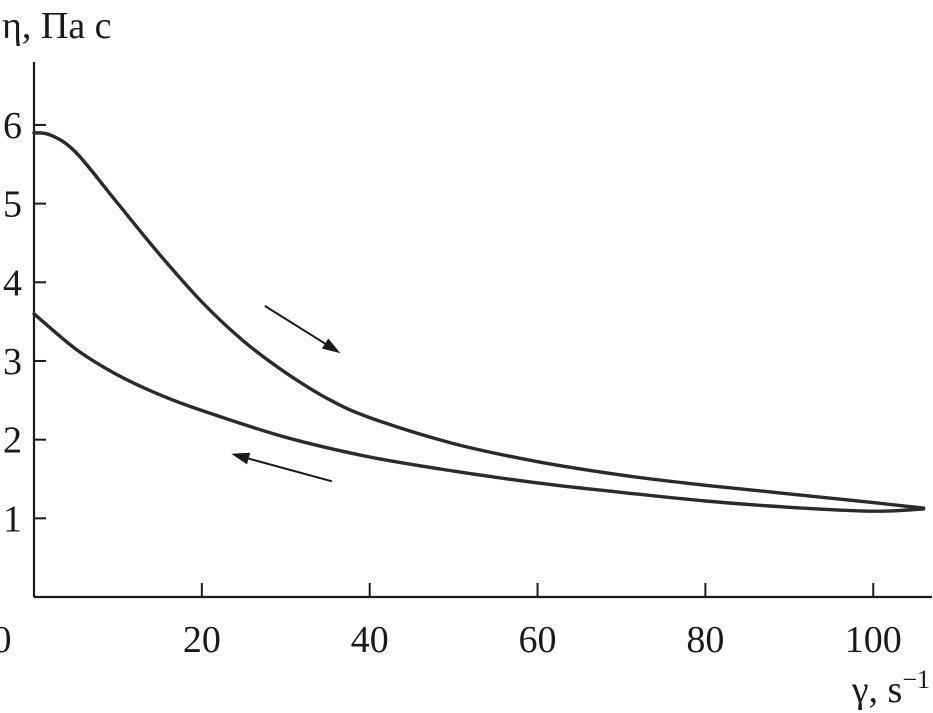 The height and width of the screenshot is (713, 933). What do you see at coordinates (538, 640) in the screenshot?
I see `x-tick-label: 60` at bounding box center [538, 640].